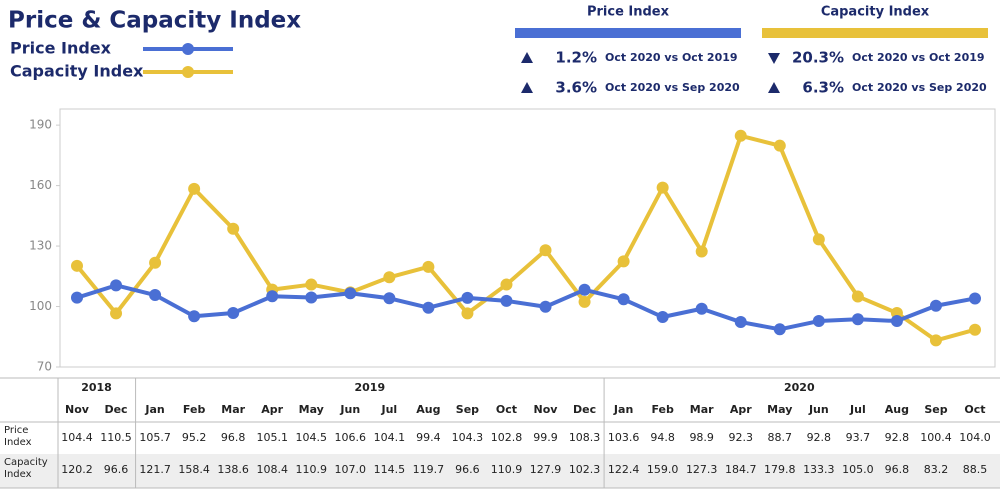 This screenshot has width=1000, height=500. I want to click on x-tick-label: Mar, so click(233, 409).